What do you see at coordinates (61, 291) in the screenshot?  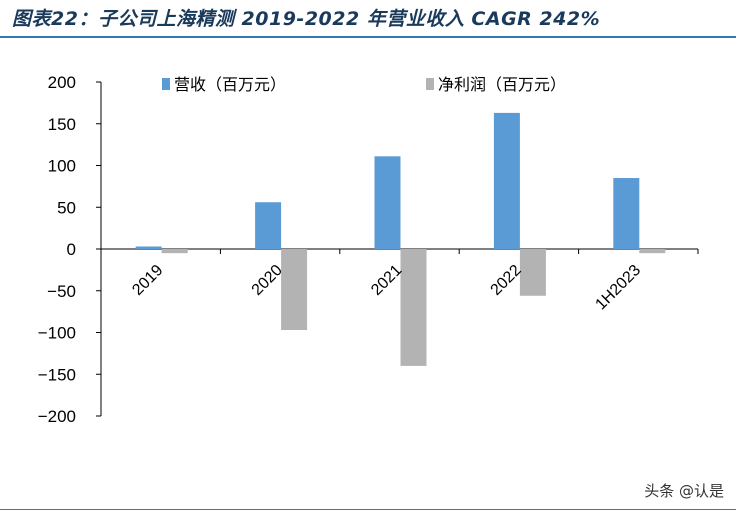 I see `y-tick-label: −50` at bounding box center [61, 291].